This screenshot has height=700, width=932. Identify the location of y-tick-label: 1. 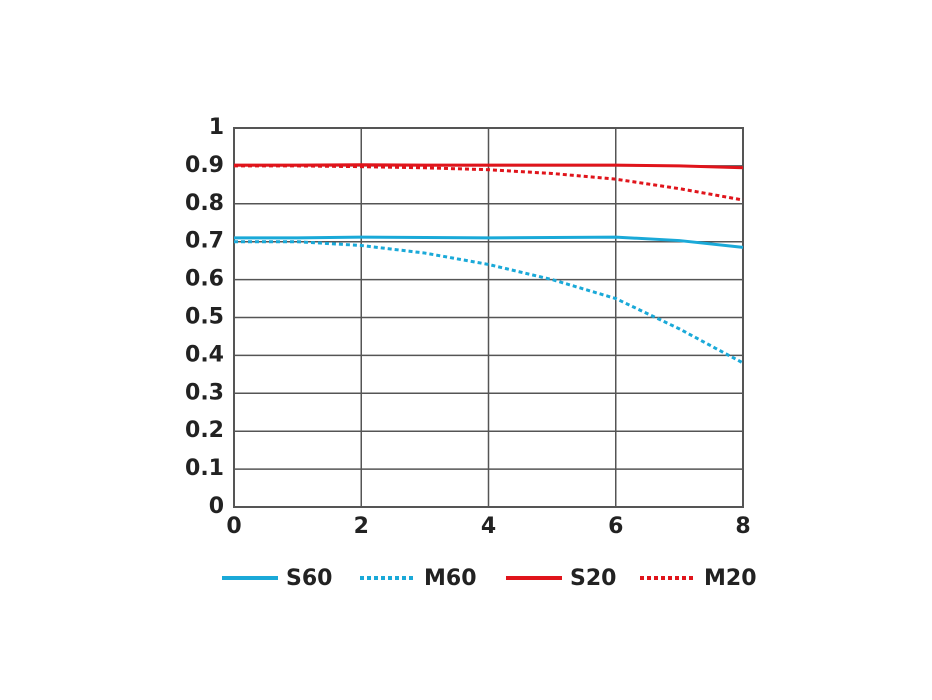
(216, 127).